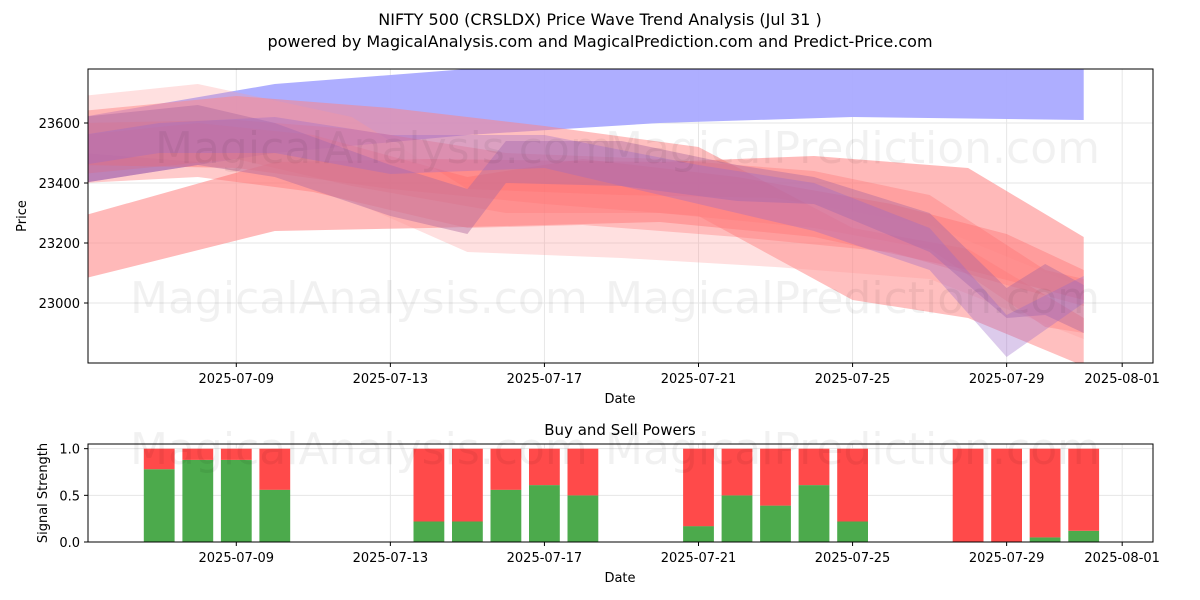 This screenshot has width=1200, height=600. Describe the element at coordinates (619, 578) in the screenshot. I see `power-x-axis-label: Date` at that location.